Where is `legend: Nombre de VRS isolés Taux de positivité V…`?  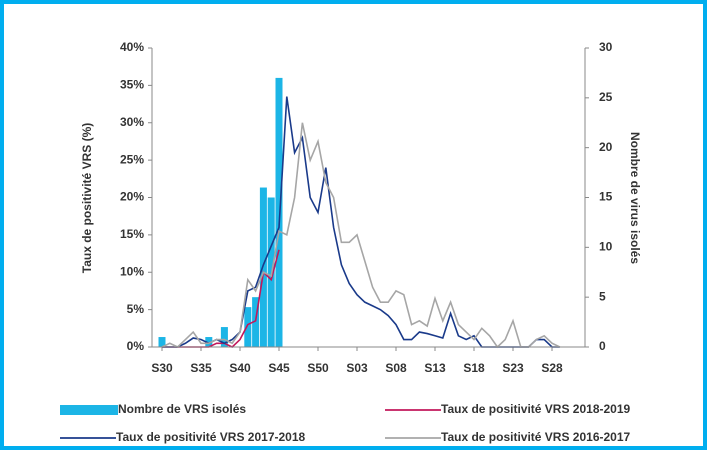 legend: Nombre de VRS isolés Taux de positivité V… is located at coordinates (345, 423).